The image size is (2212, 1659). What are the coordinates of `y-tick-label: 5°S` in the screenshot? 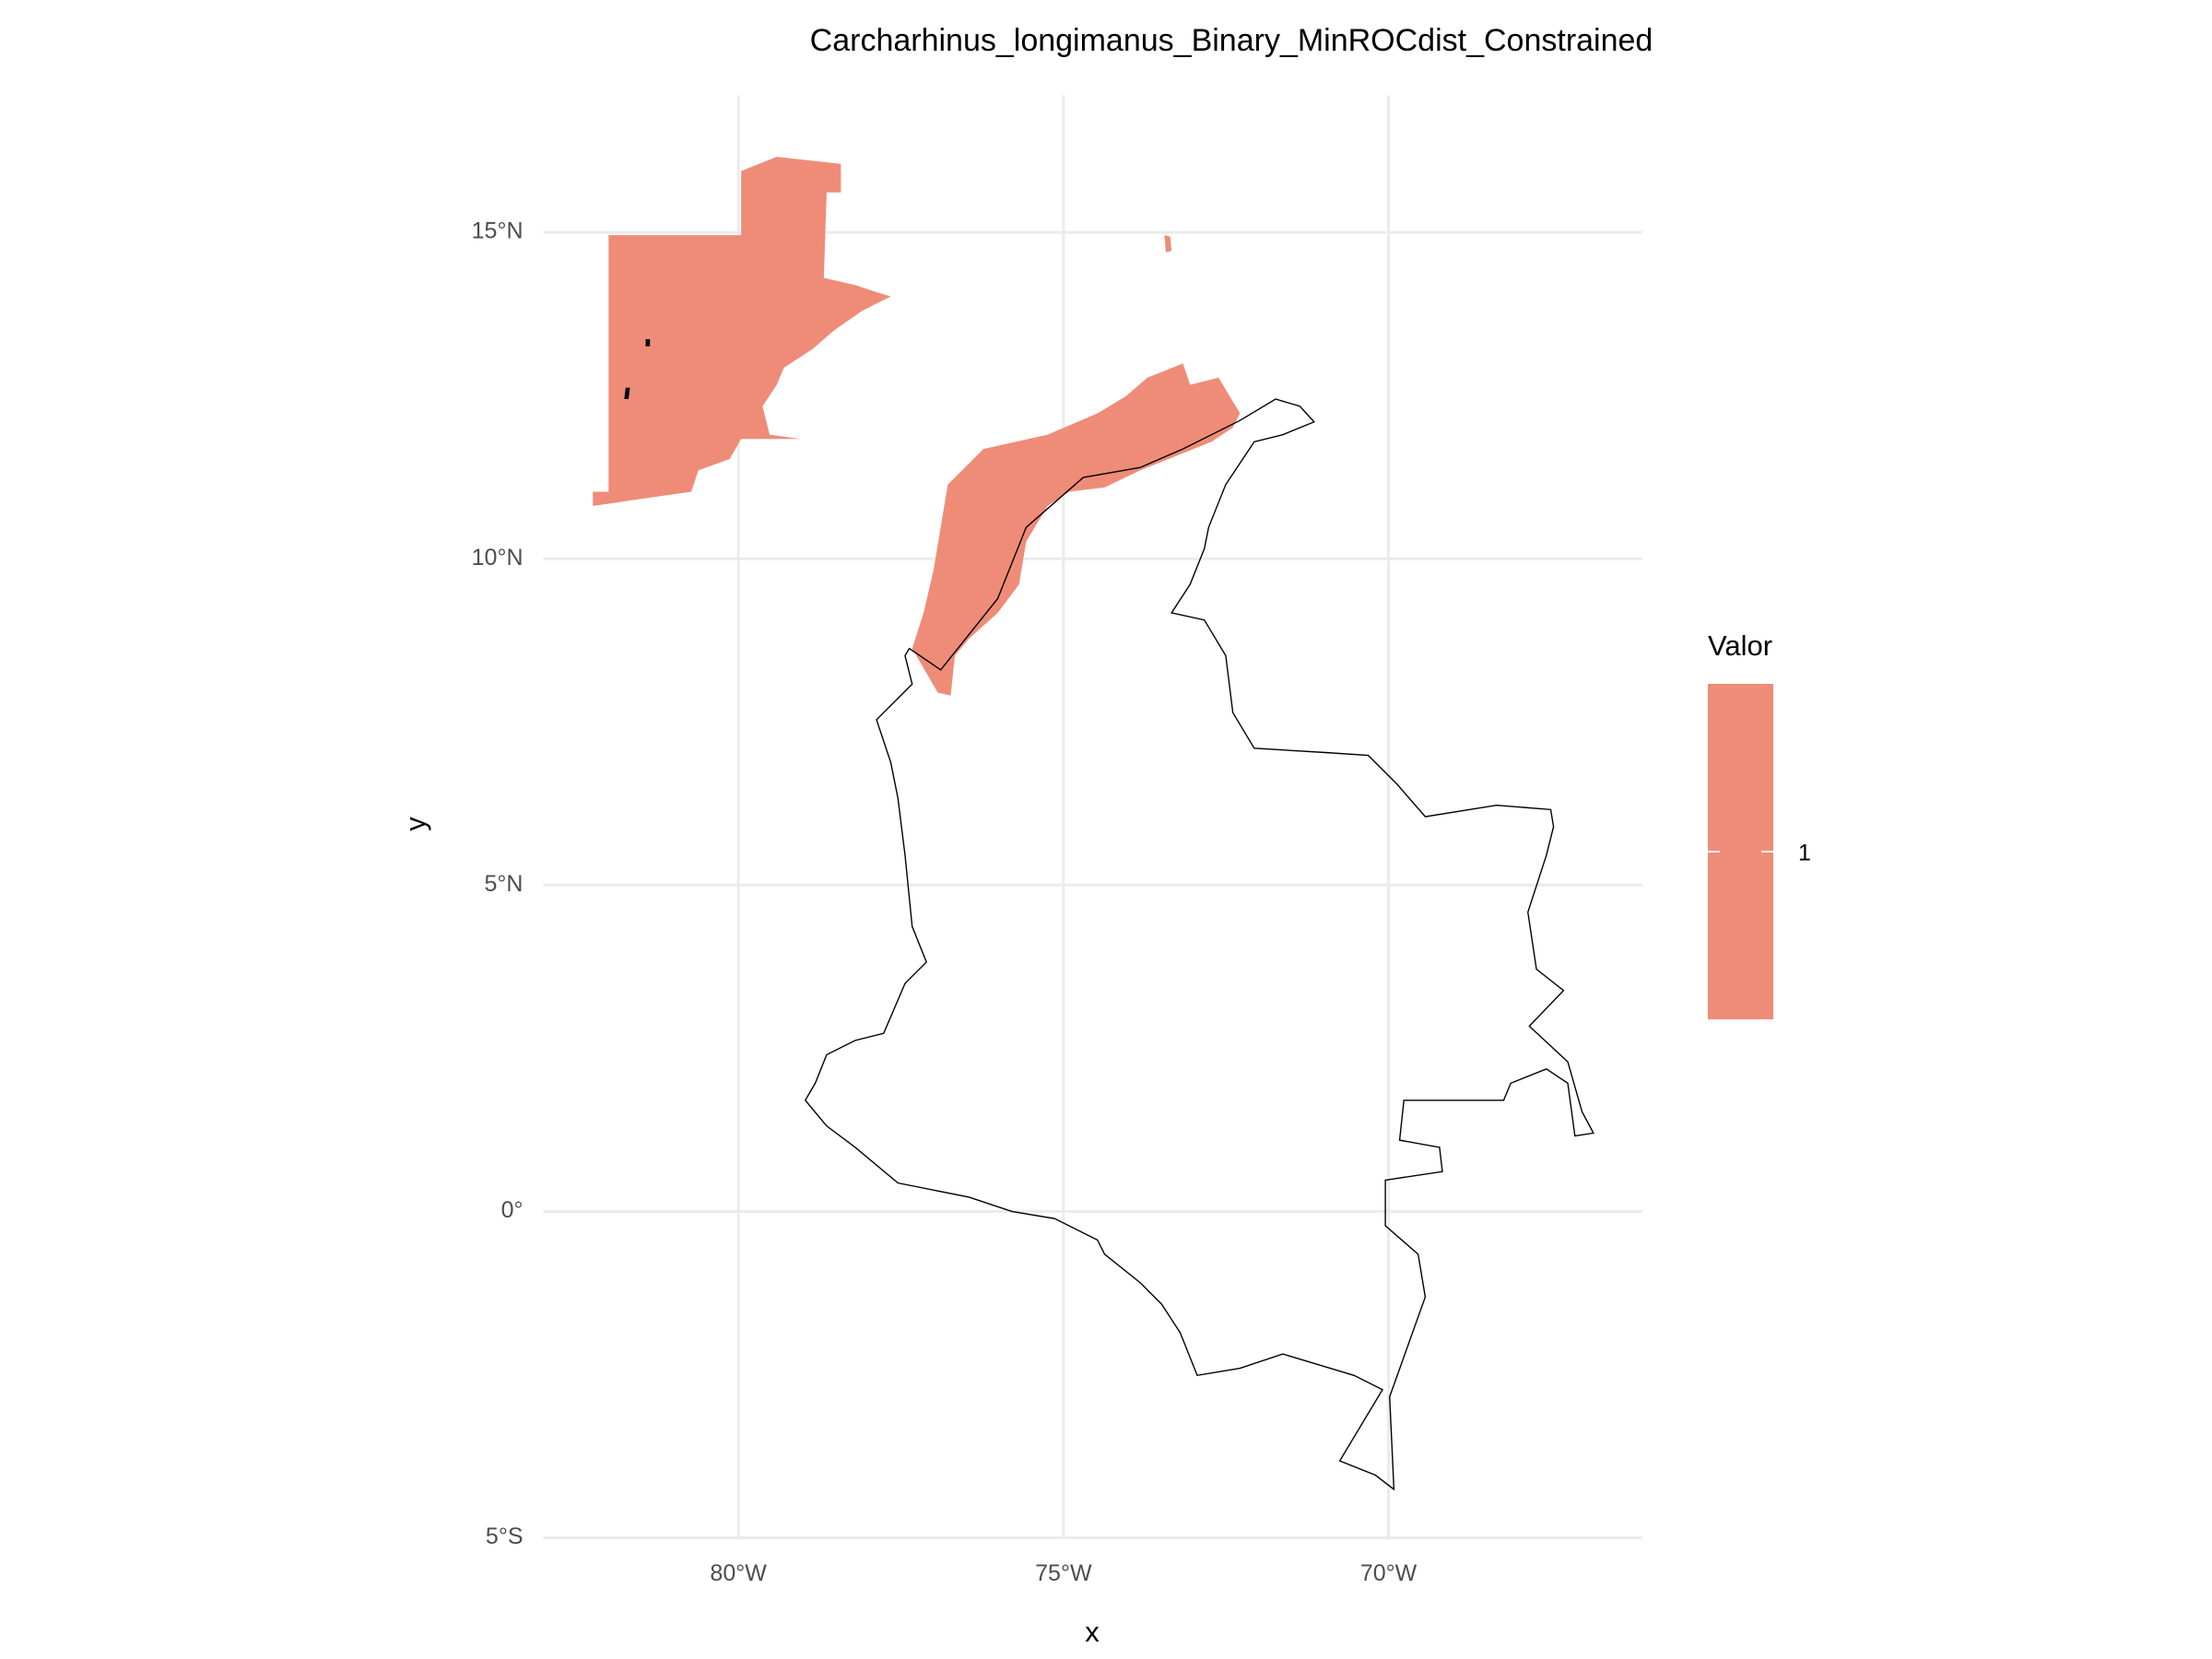 It's located at (505, 1536).